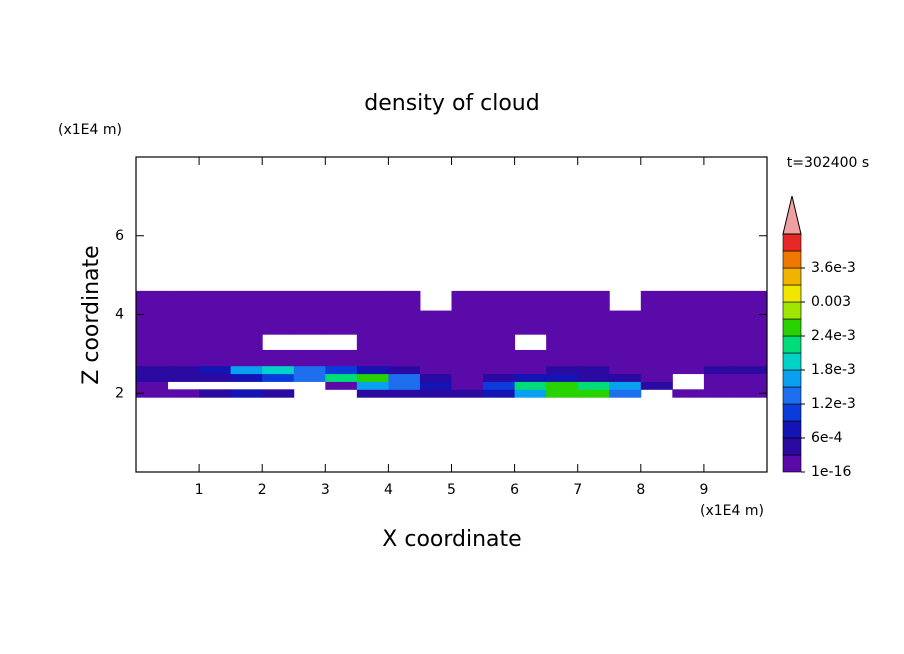 The height and width of the screenshot is (654, 904). What do you see at coordinates (833, 336) in the screenshot?
I see `colorbar-tick-label: 2.4e-3` at bounding box center [833, 336].